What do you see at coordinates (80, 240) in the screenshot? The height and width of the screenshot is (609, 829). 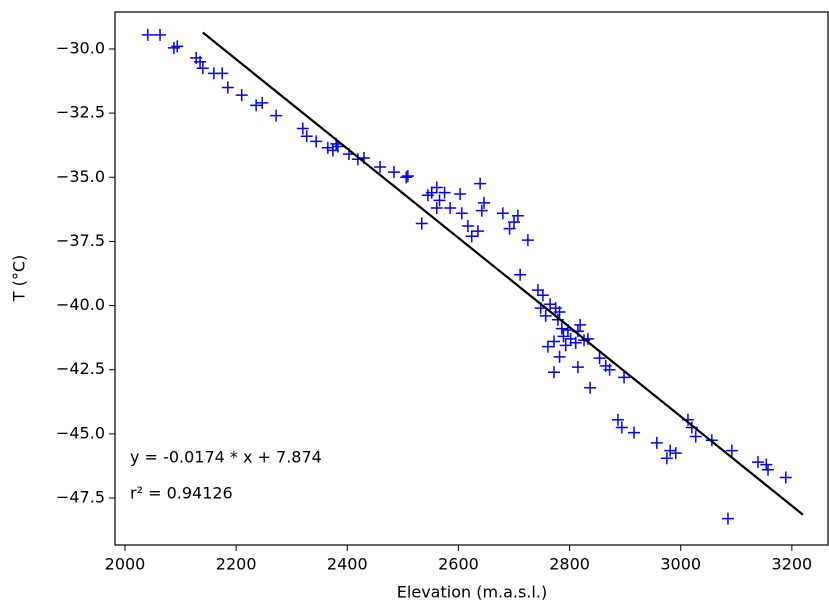 I see `y-tick-label: −37.5` at bounding box center [80, 240].